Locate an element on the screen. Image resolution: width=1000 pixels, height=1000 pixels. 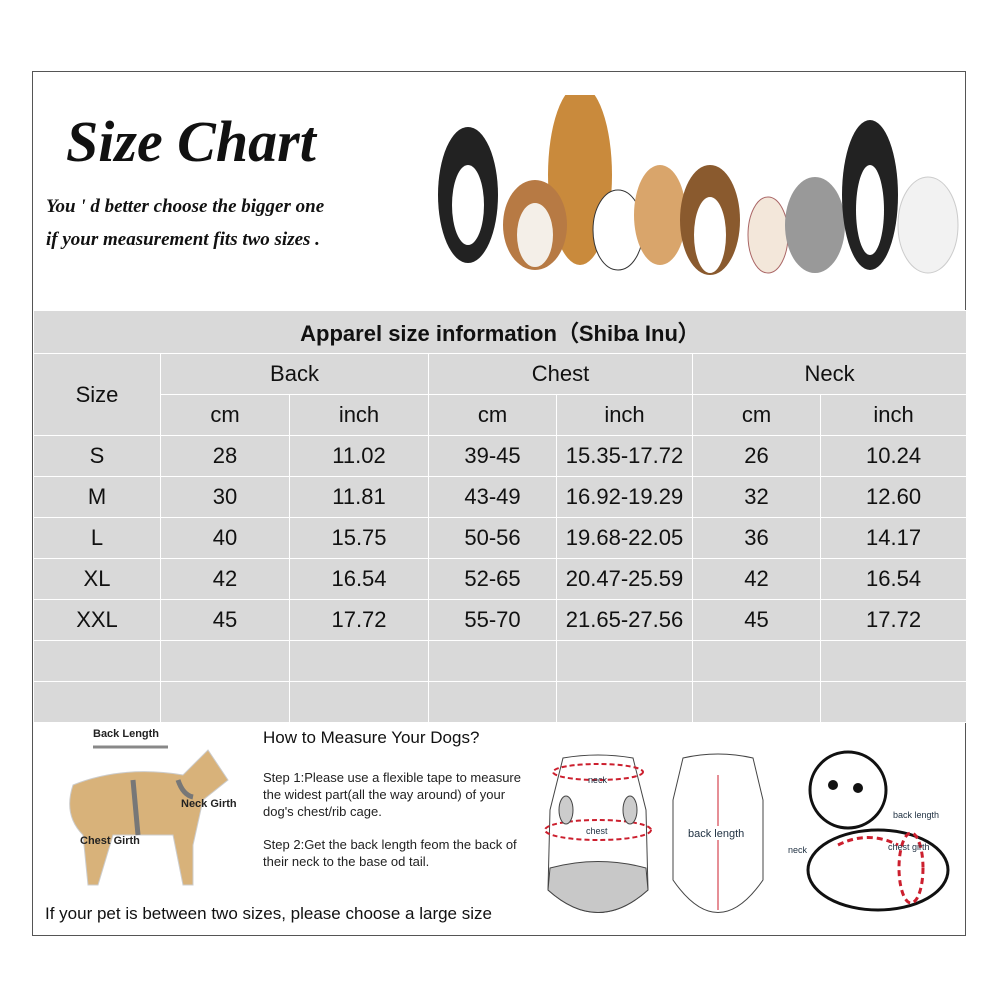
value-cell: 50-56 is located at coordinates (492, 538).